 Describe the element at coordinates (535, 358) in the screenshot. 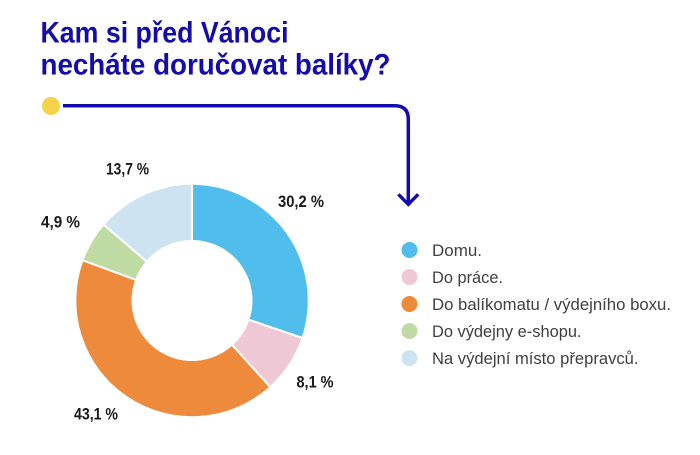

I see `svg-text: Na výdejní místo přepravců.` at that location.